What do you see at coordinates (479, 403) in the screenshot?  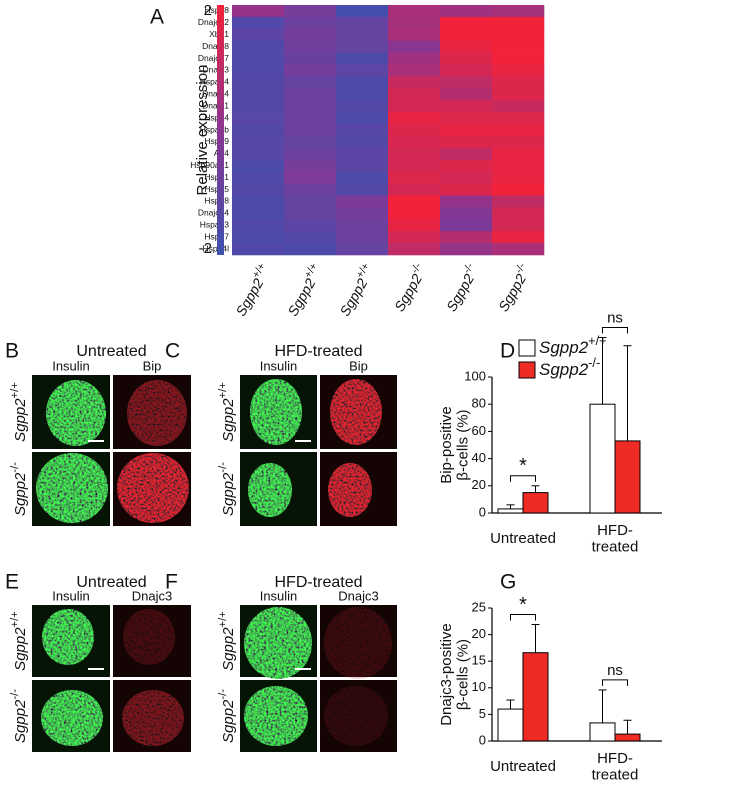 I see `y-tick-label: 80` at bounding box center [479, 403].